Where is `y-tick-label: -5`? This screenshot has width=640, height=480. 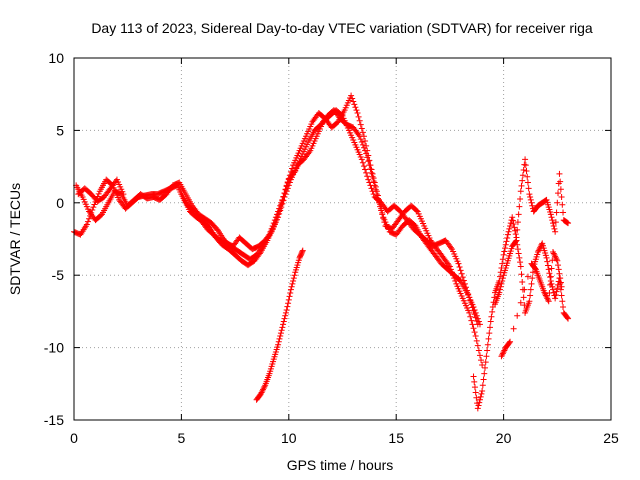 y-tick-label: -5 is located at coordinates (58, 275).